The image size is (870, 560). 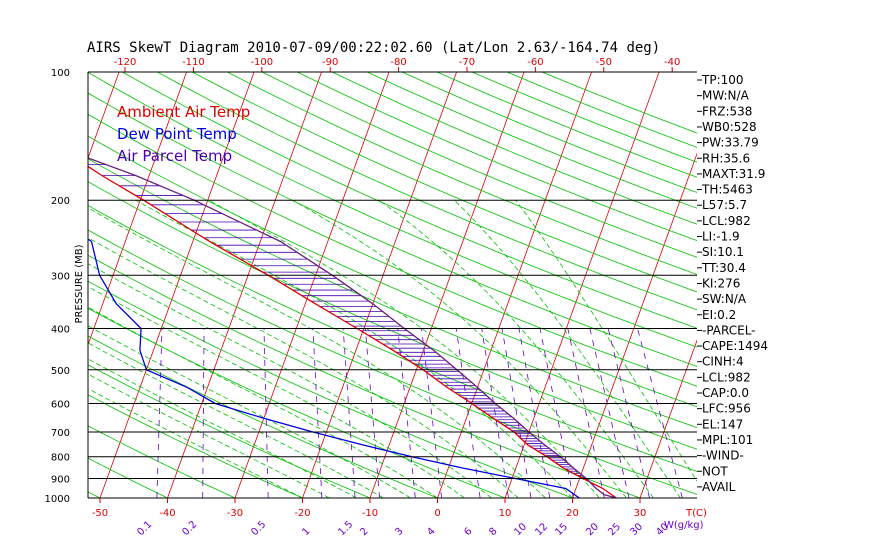 I want to click on top-tick-label: -40, so click(x=672, y=62).